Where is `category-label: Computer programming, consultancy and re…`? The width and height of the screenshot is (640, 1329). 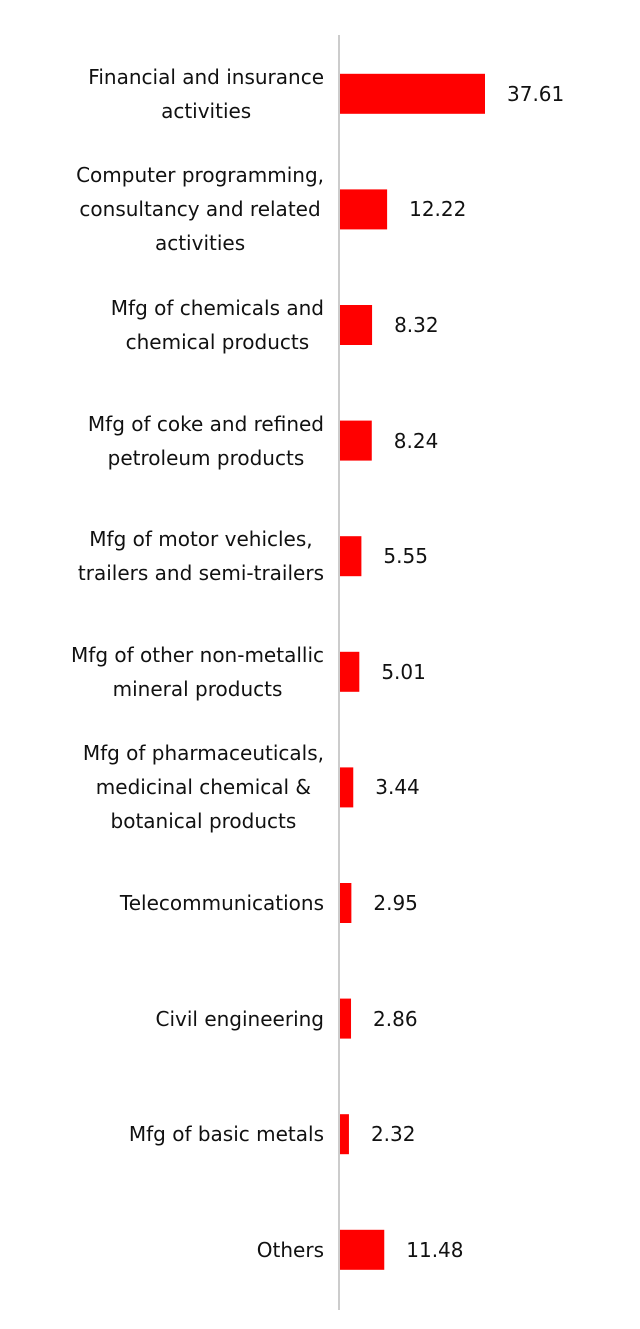 category-label: Computer programming, consultancy and re… is located at coordinates (200, 209).